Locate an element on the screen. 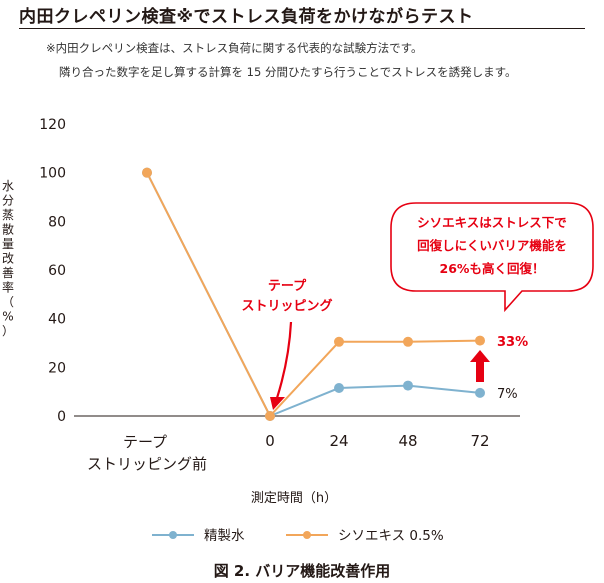 The image size is (604, 583). y-axis-label-text: 水分蒸散量改善率（%） is located at coordinates (8, 258).